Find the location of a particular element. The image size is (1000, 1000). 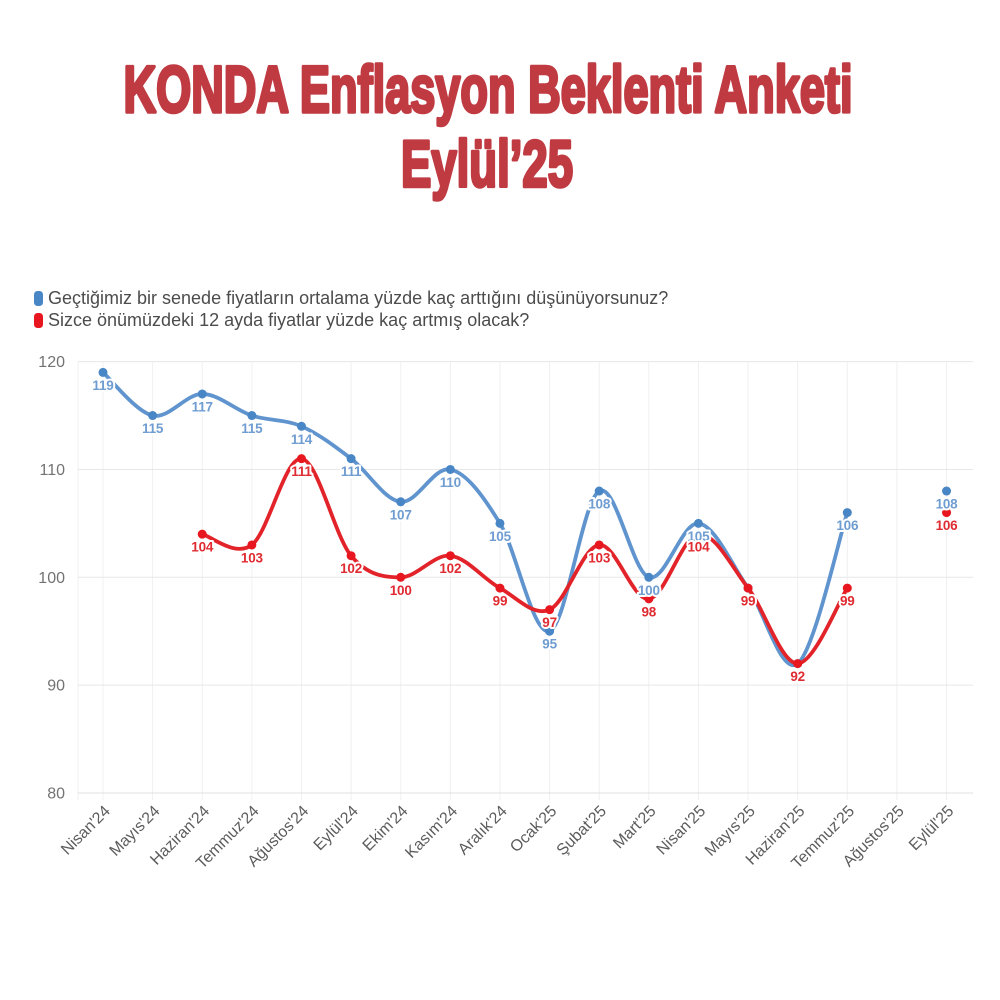

x-axis-tick-label: Kasım'24 is located at coordinates (431, 832).